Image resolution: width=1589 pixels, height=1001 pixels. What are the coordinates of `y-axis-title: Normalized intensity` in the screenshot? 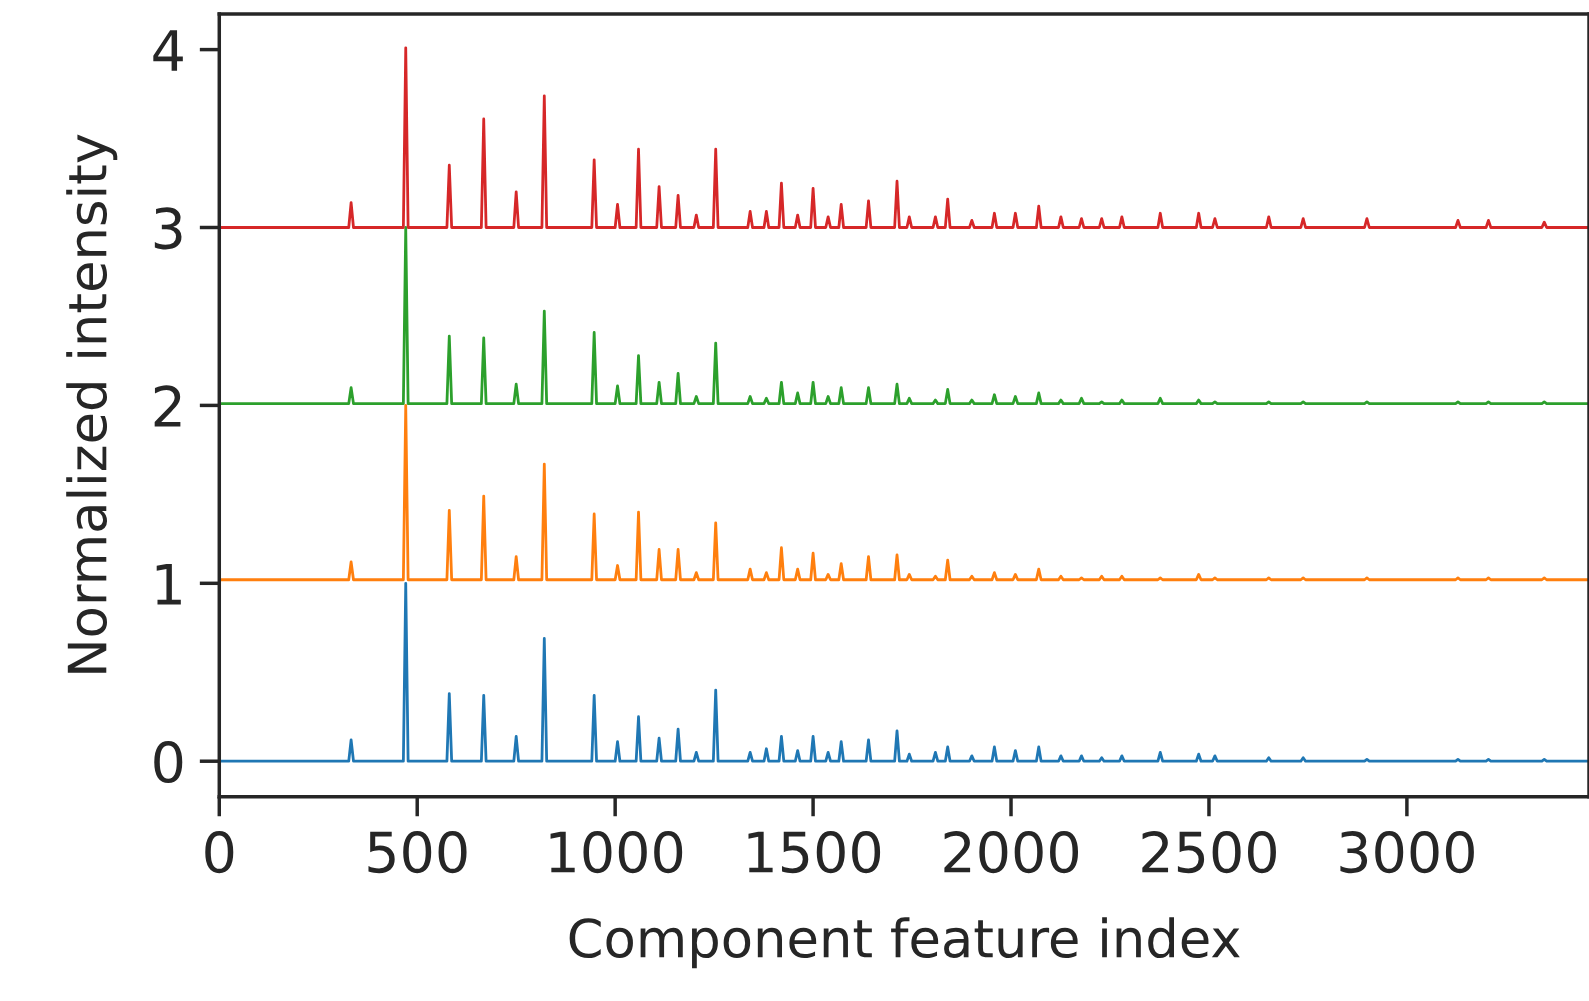 It's located at (92, 403).